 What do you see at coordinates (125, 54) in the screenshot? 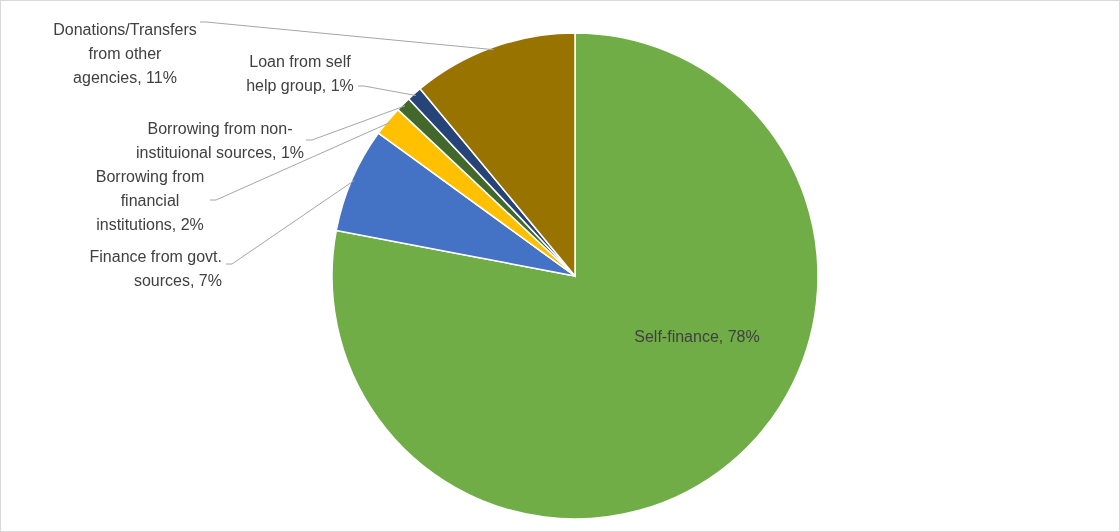
I see `slice-label: Donations/Transfers from other agencies, 11%` at bounding box center [125, 54].